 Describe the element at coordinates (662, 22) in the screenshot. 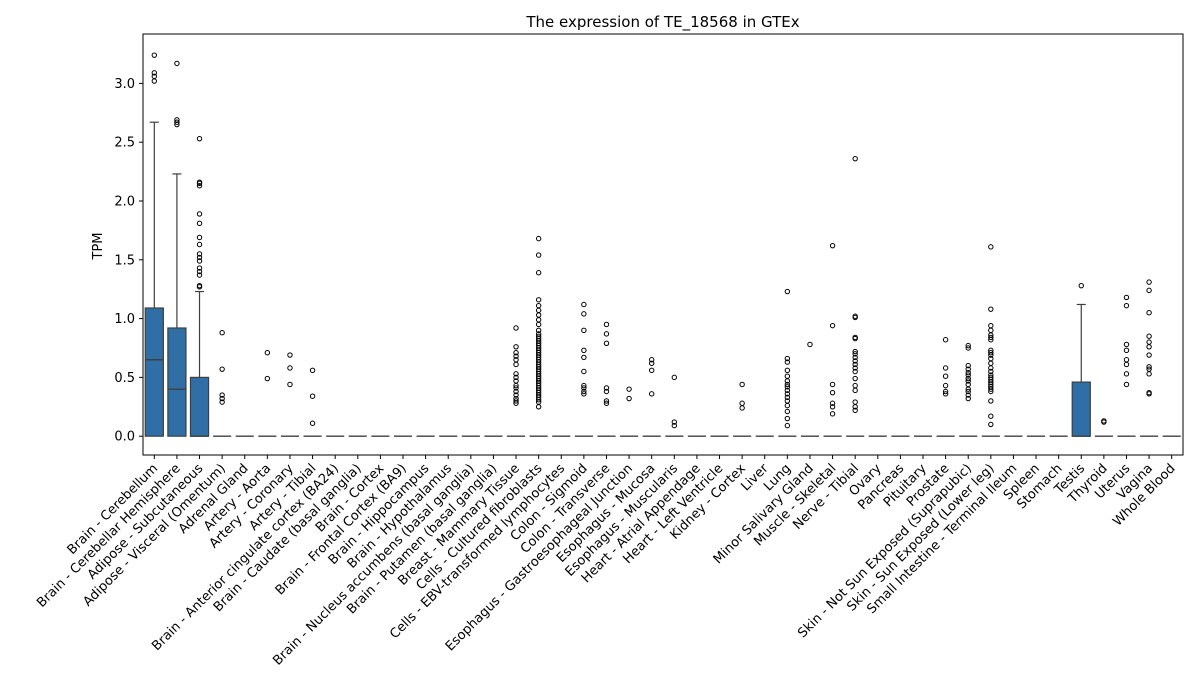

I see `chart-title: The expression of TE_18568 in GTEx` at that location.